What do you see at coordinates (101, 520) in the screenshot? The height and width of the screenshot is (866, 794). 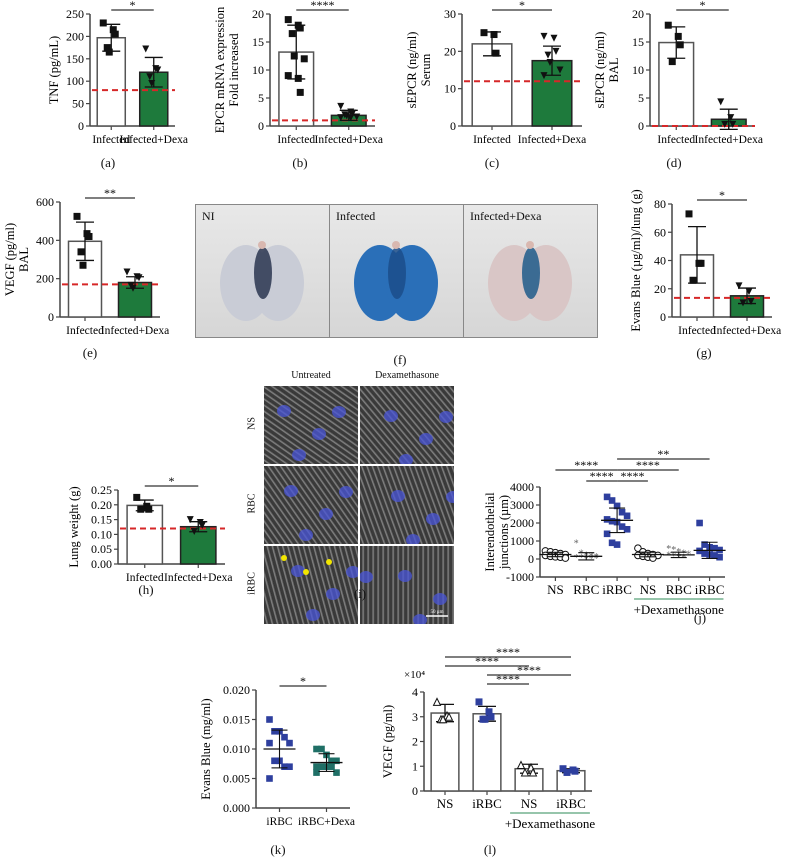 I see `y-tick-label: 0.15` at bounding box center [101, 520].